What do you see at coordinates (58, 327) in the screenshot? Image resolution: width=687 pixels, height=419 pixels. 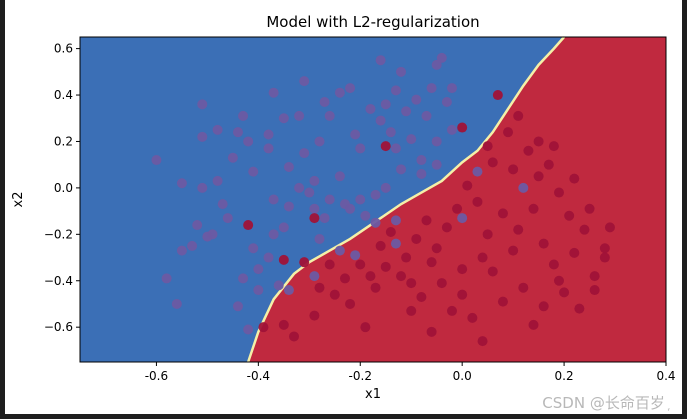 I see `y-tick-label: −0.6` at bounding box center [58, 327].